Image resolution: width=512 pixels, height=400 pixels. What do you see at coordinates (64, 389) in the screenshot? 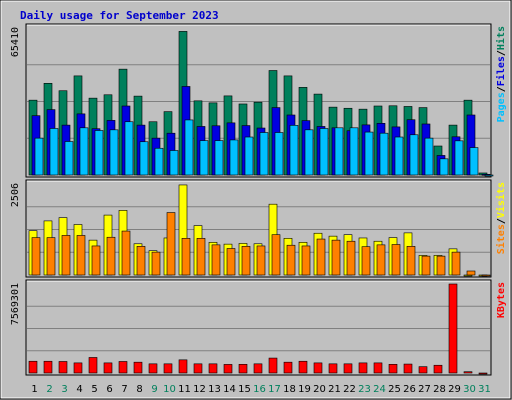
I see `x-tick-label: 3` at bounding box center [64, 389].